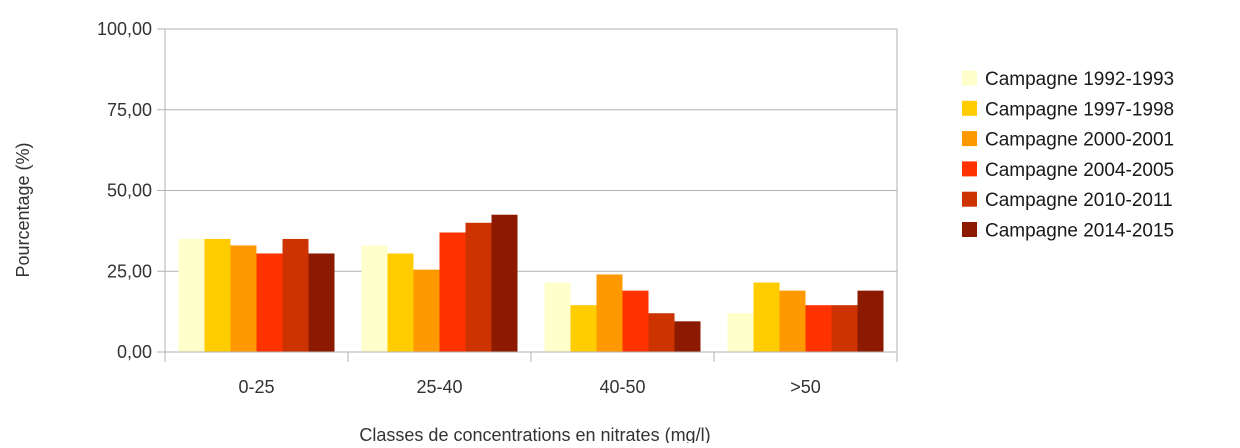 Image resolution: width=1240 pixels, height=448 pixels. What do you see at coordinates (529, 387) in the screenshot?
I see `x-tick-labels: 0-25 25-40 40-50 >50` at bounding box center [529, 387].